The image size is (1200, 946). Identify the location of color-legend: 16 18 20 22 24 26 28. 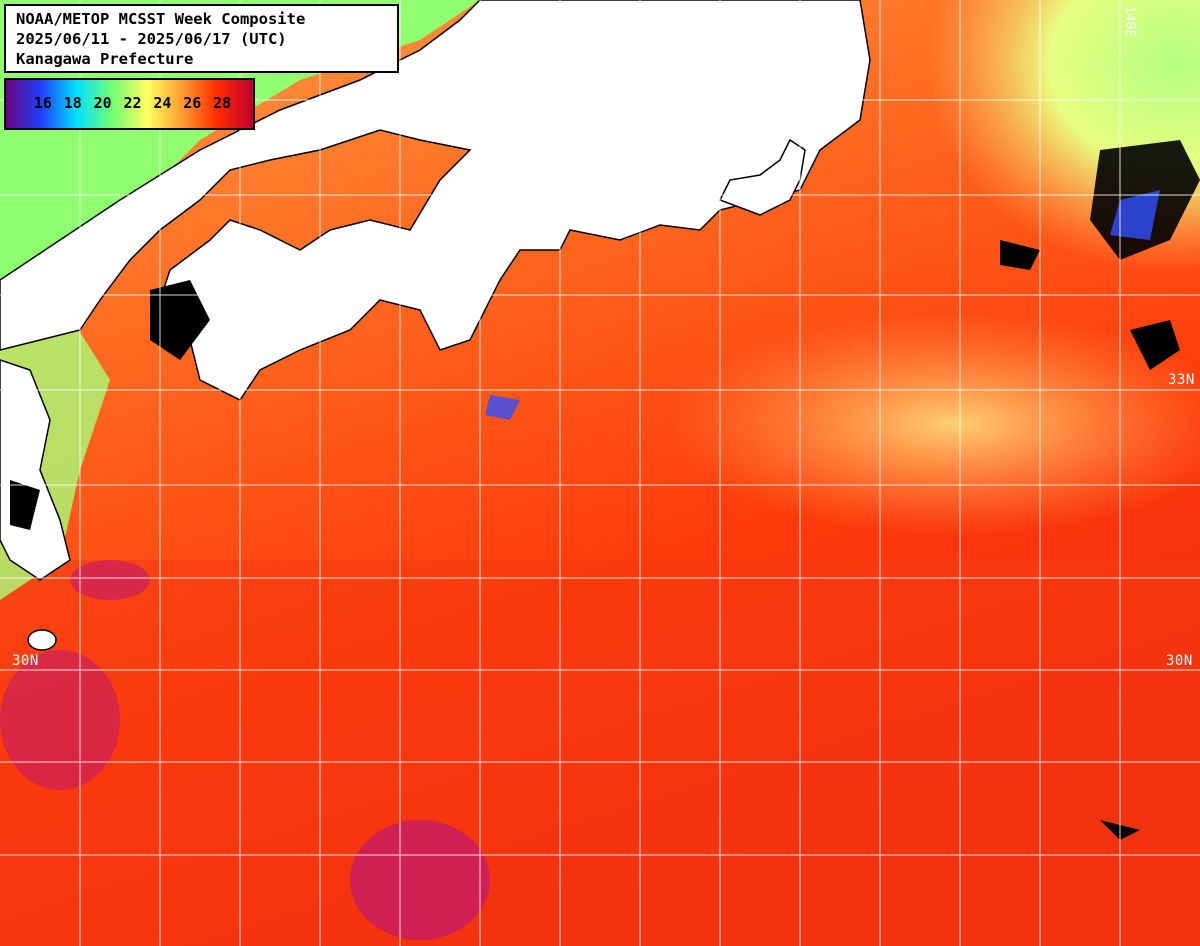
(129, 104).